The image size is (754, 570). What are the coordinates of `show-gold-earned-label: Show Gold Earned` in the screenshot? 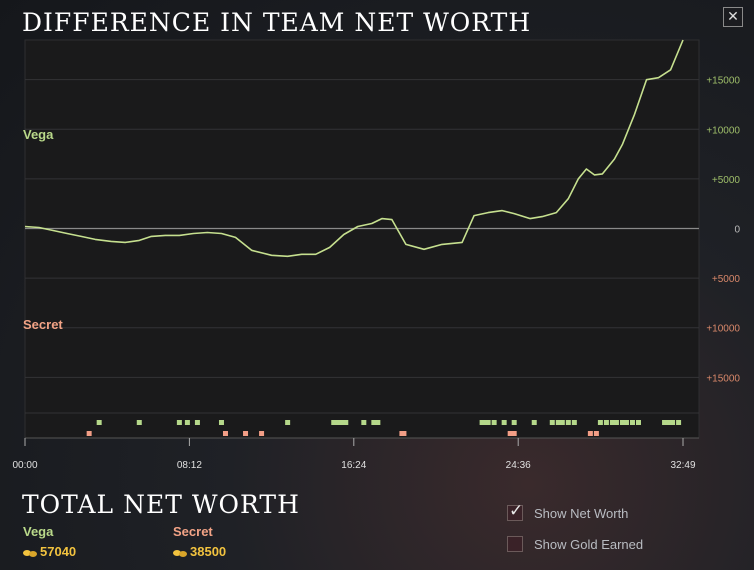 It's located at (589, 544).